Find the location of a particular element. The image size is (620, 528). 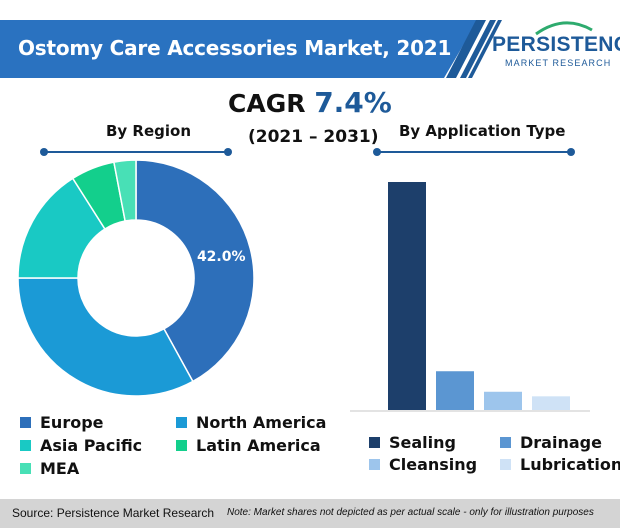

legend-lubrication: Lubrication is located at coordinates (560, 464).